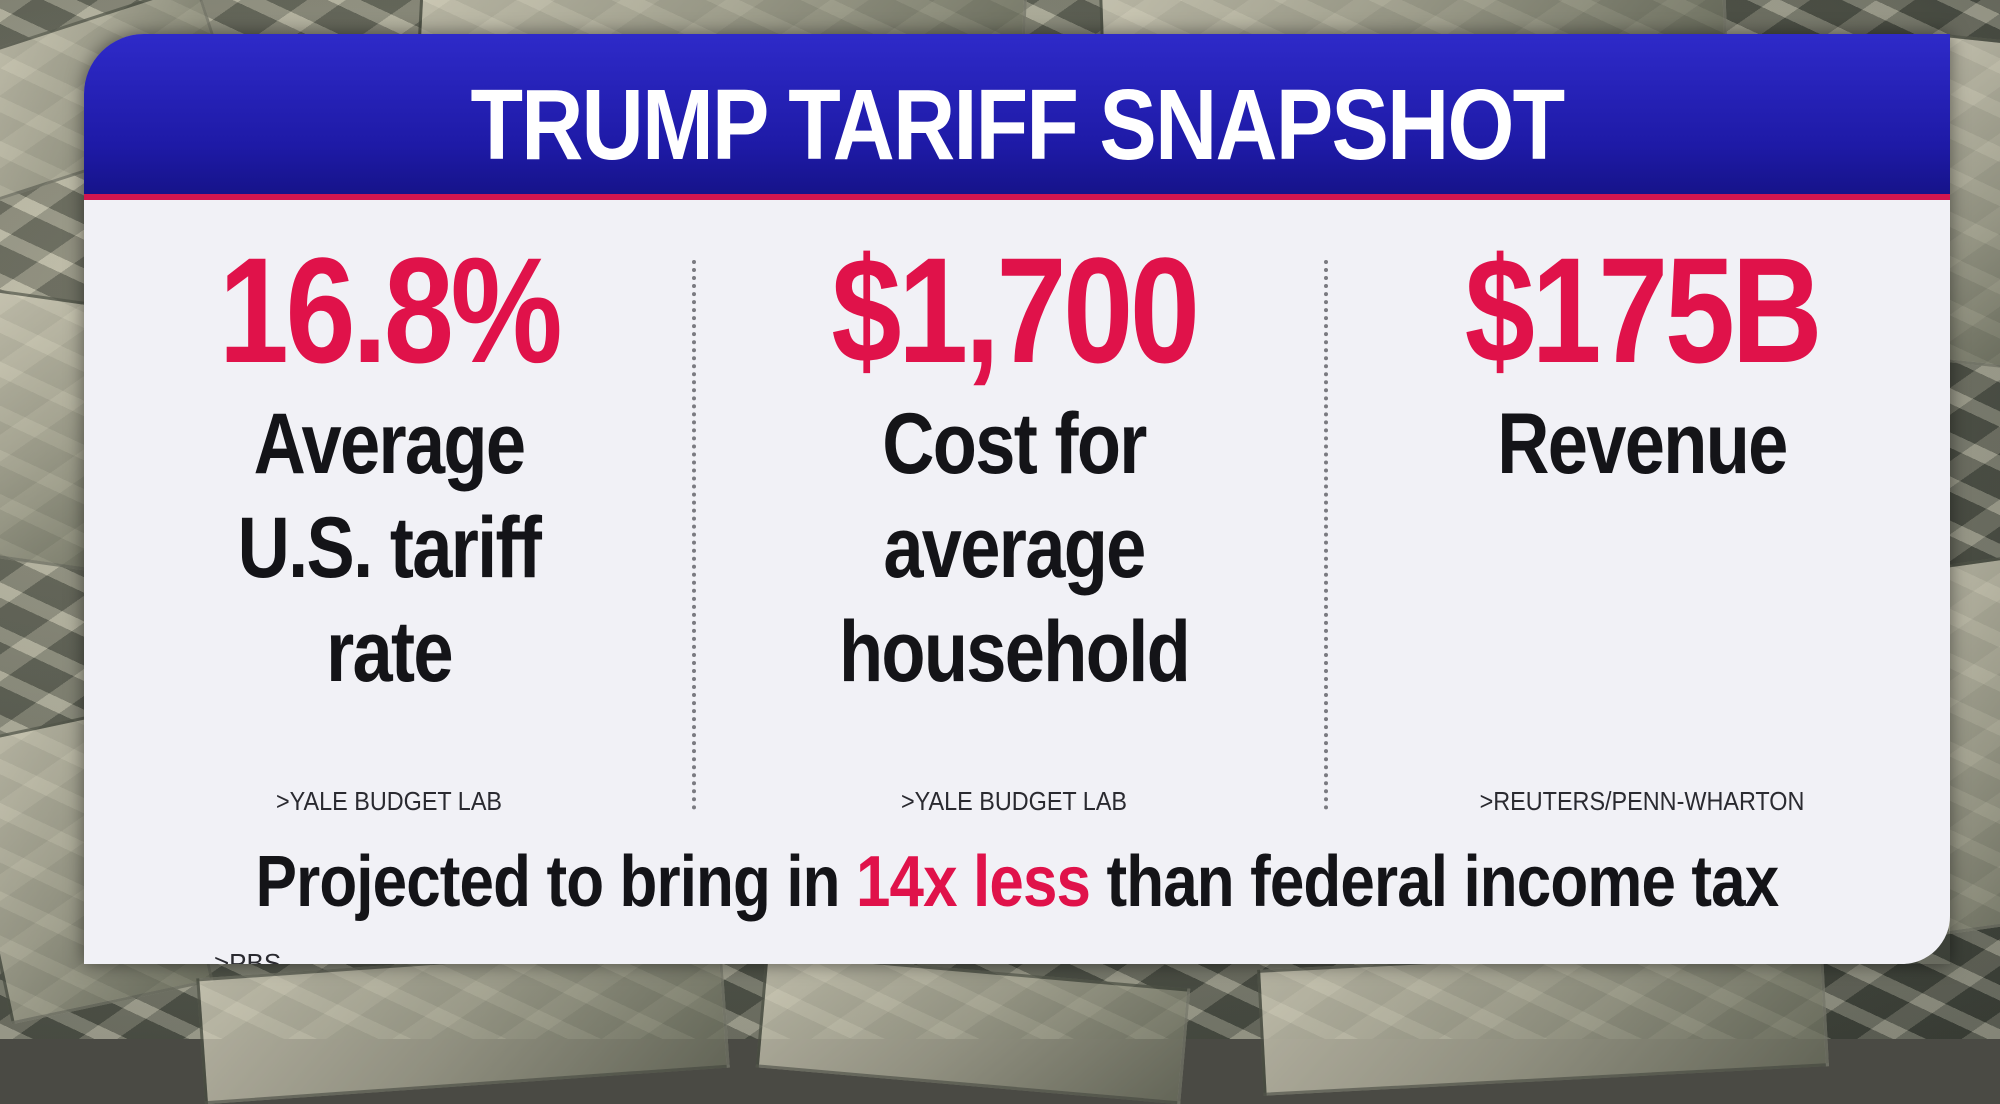  I want to click on stat-label-line: rate, so click(389, 652).